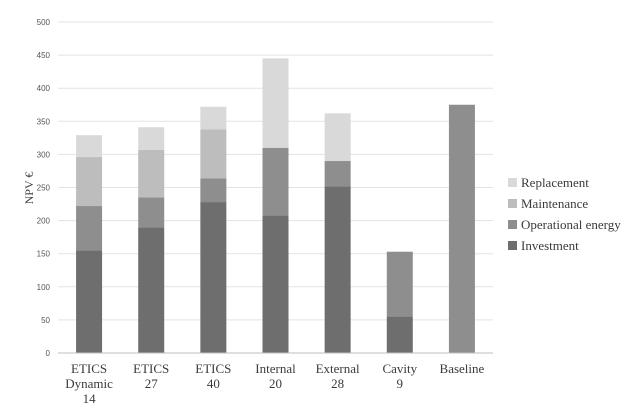 This screenshot has width=625, height=408. I want to click on x-category-label: Baseline, so click(462, 368).